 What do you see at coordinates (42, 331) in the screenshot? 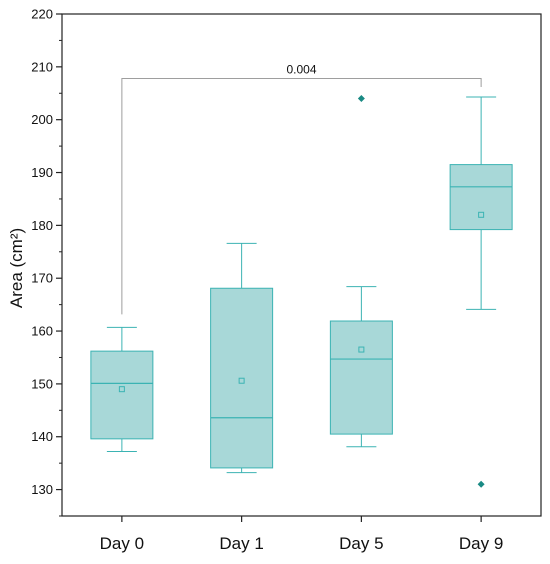
I see `y-tick-label: 160` at bounding box center [42, 331].